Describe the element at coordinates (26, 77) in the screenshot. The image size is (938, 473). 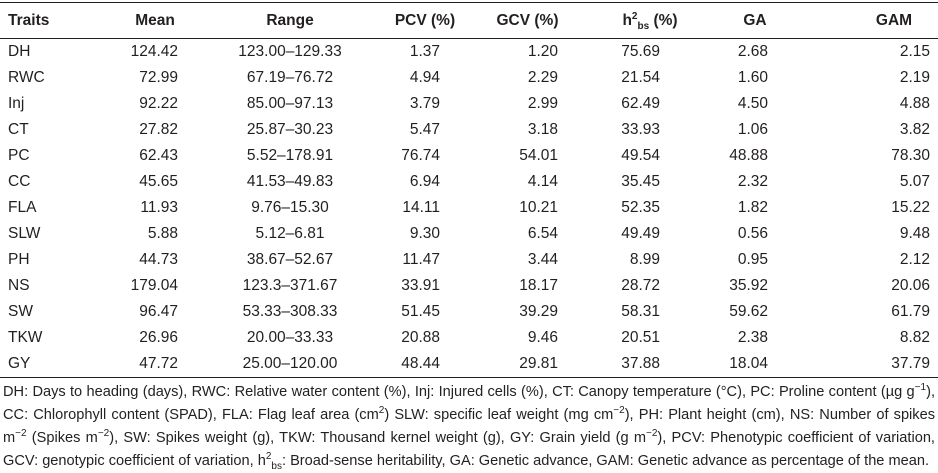
I see `trait-cell: RWC` at that location.